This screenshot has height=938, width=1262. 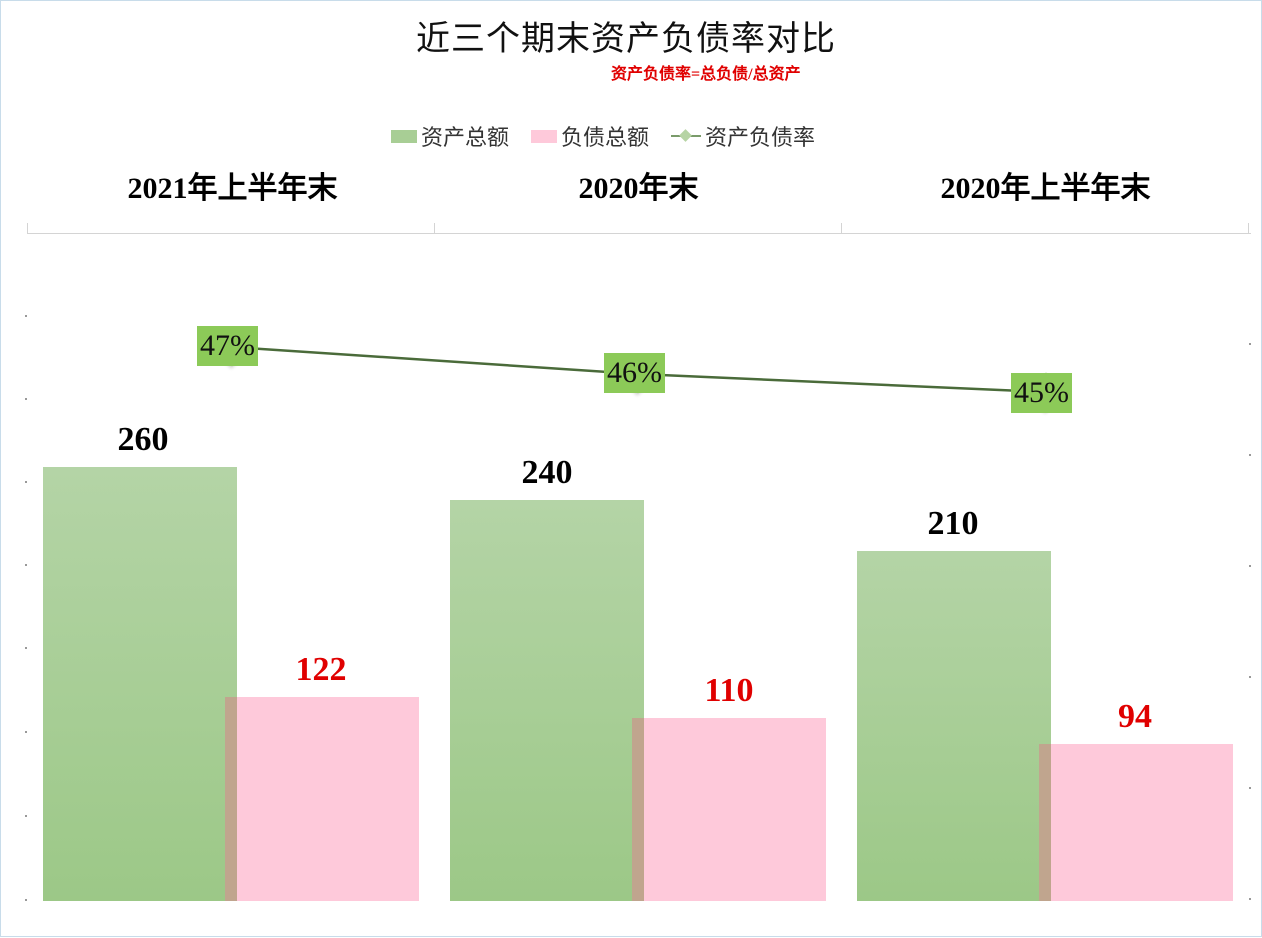 What do you see at coordinates (1136, 822) in the screenshot?
I see `bar-liabilities-2020h1` at bounding box center [1136, 822].